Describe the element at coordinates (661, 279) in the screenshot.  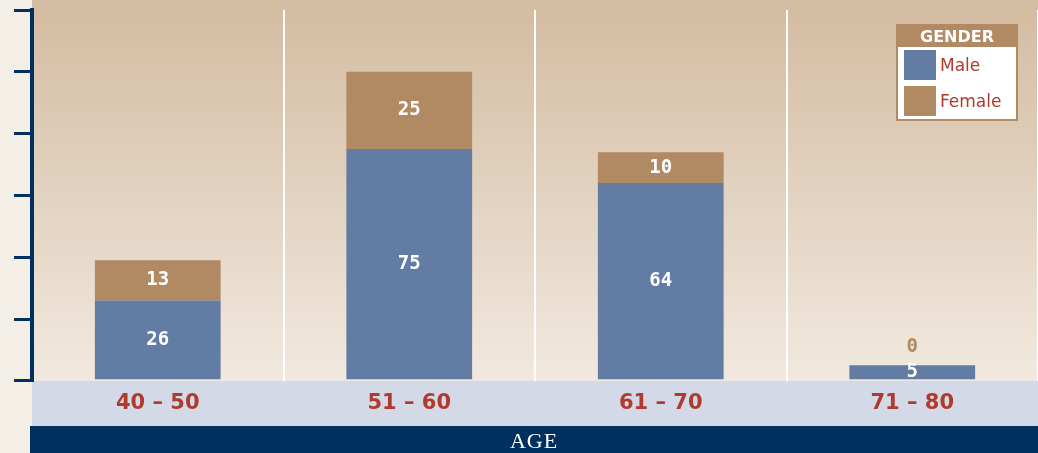
I see `data-label: 64` at that location.